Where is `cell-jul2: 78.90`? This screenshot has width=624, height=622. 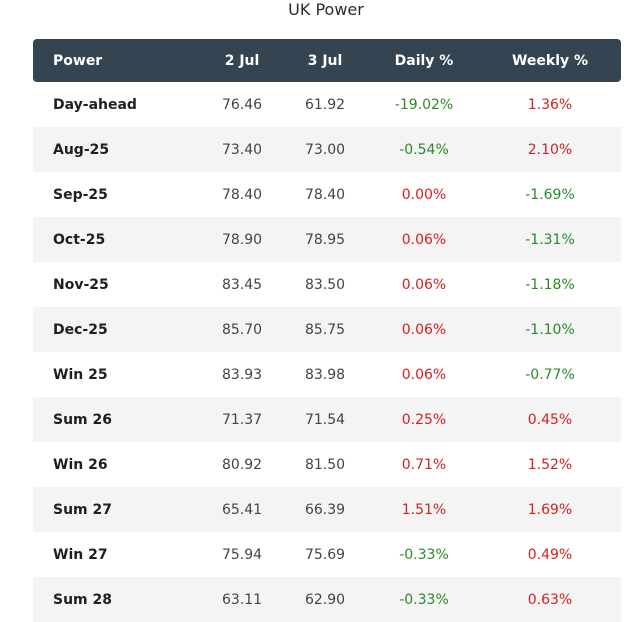 cell-jul2: 78.90 is located at coordinates (242, 239).